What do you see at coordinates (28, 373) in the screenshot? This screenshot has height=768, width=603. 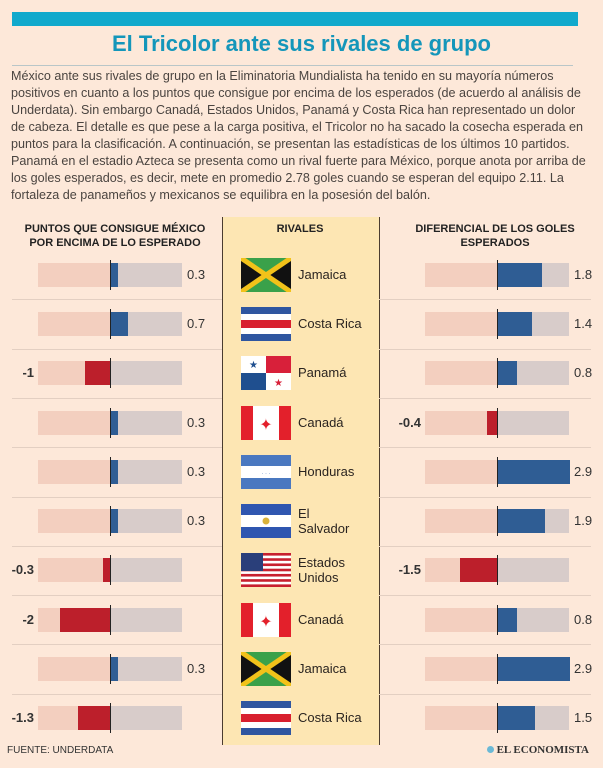 I see `value-label: -1` at bounding box center [28, 373].